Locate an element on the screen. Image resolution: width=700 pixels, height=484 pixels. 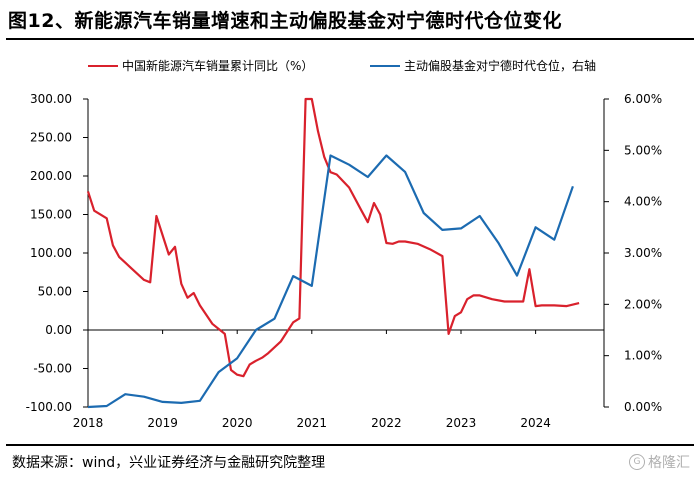
y-left-tick-label: 50.00 is located at coordinates (55, 292).